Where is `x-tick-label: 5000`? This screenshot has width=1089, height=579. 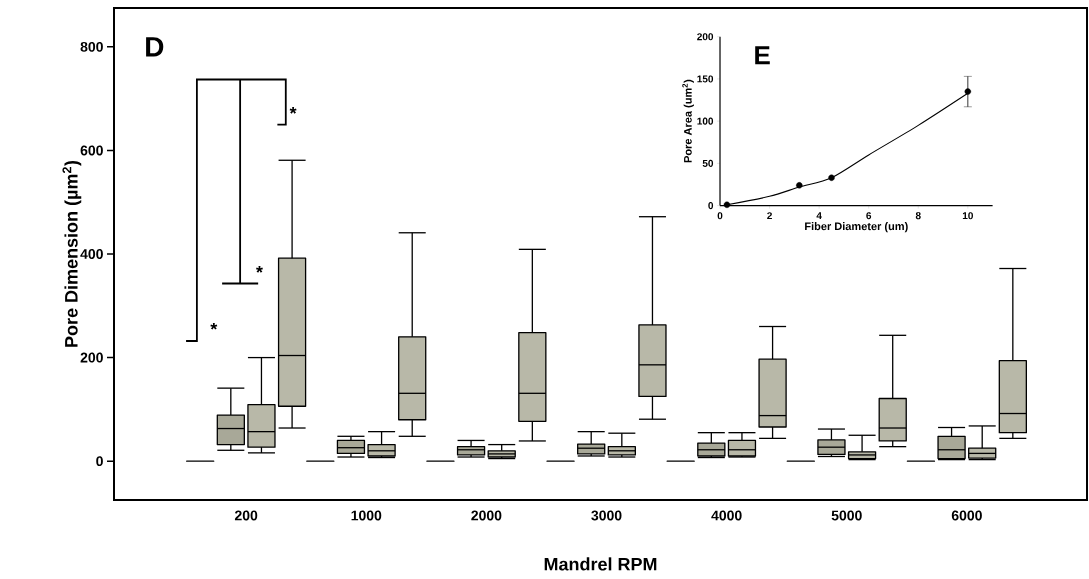
x-tick-label: 5000 is located at coordinates (846, 515).